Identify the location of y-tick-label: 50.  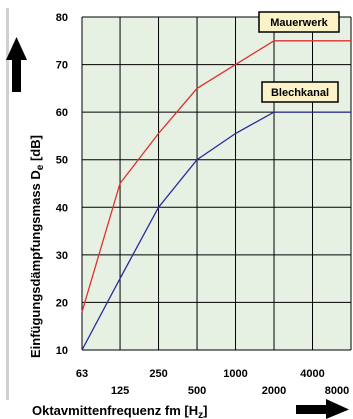
(62, 161).